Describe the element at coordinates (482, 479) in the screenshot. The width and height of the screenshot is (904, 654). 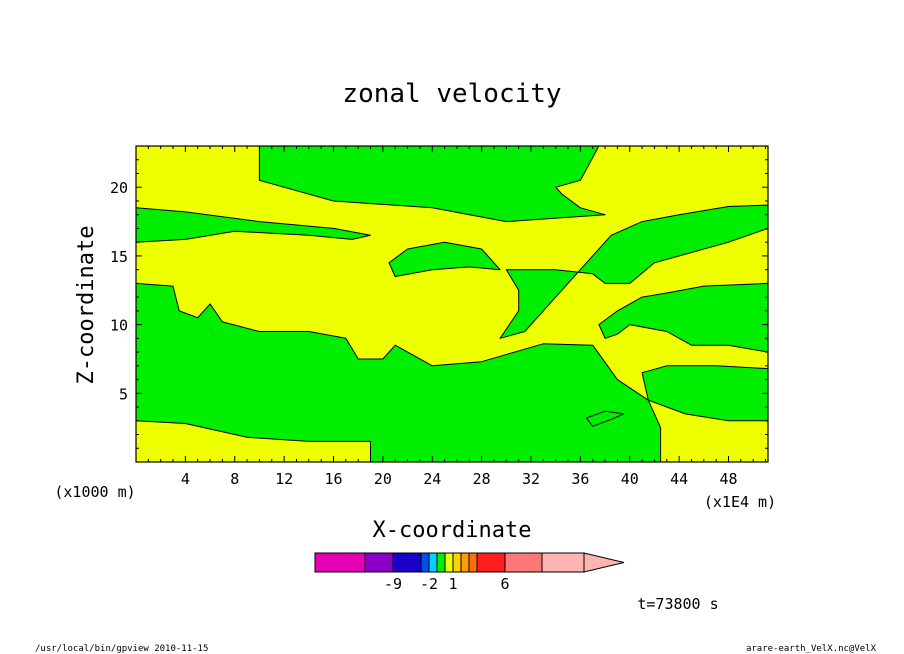
I see `x-tick-label: 28` at that location.